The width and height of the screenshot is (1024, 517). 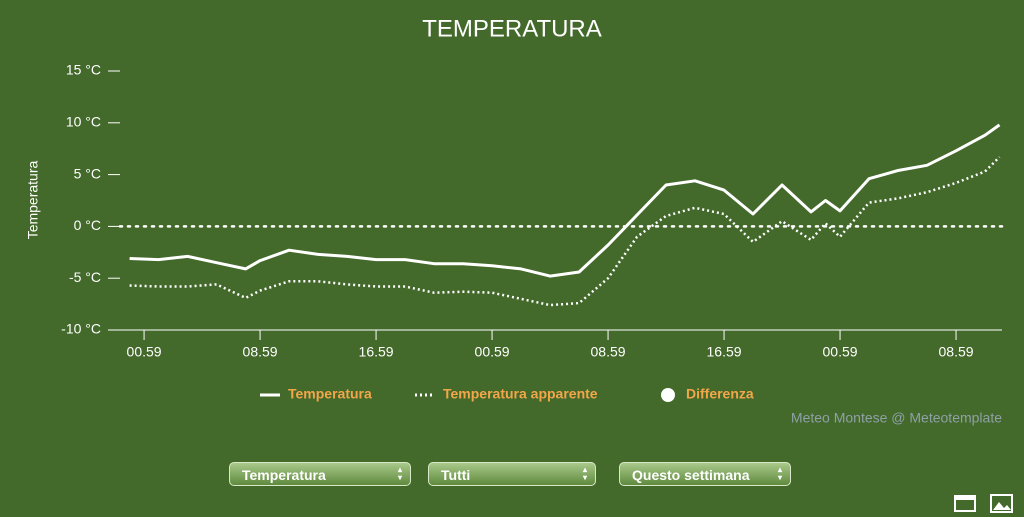 What do you see at coordinates (512, 474) in the screenshot?
I see `dropdown: Tutti` at bounding box center [512, 474].